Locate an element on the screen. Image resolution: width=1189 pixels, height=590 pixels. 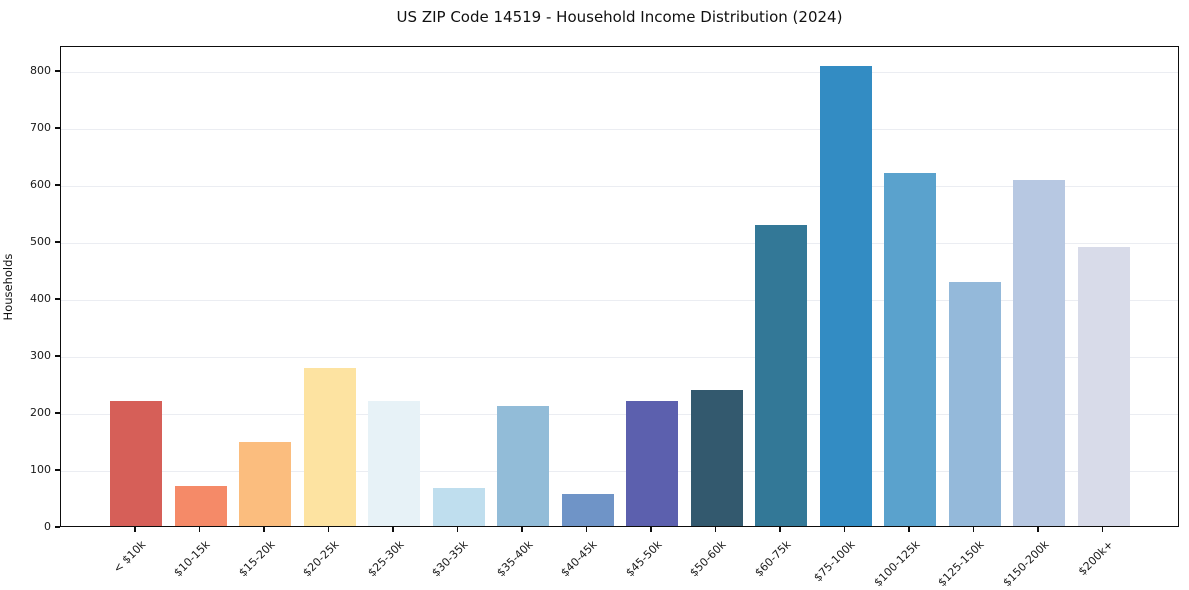
bar-15-20k is located at coordinates (265, 484).